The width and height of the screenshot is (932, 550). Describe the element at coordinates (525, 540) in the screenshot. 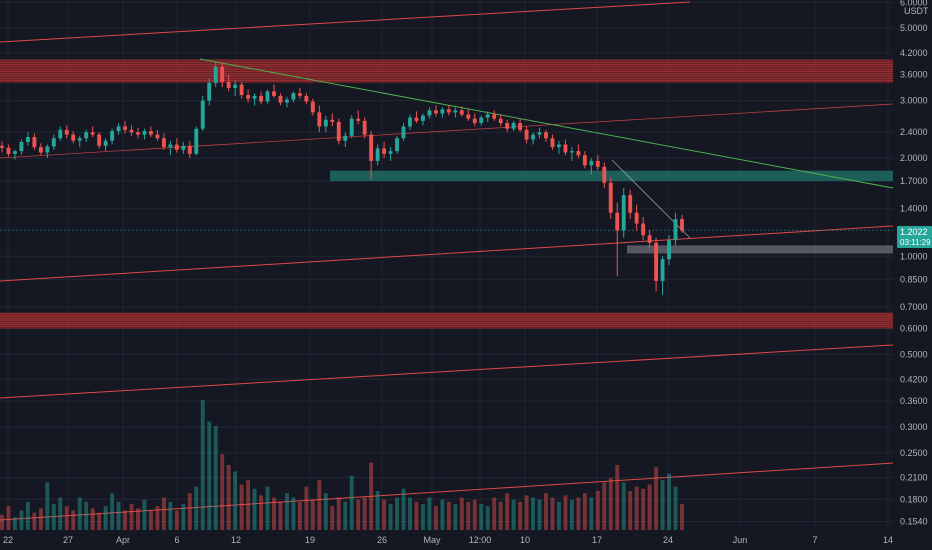

I see `time-tick-label: 10` at that location.